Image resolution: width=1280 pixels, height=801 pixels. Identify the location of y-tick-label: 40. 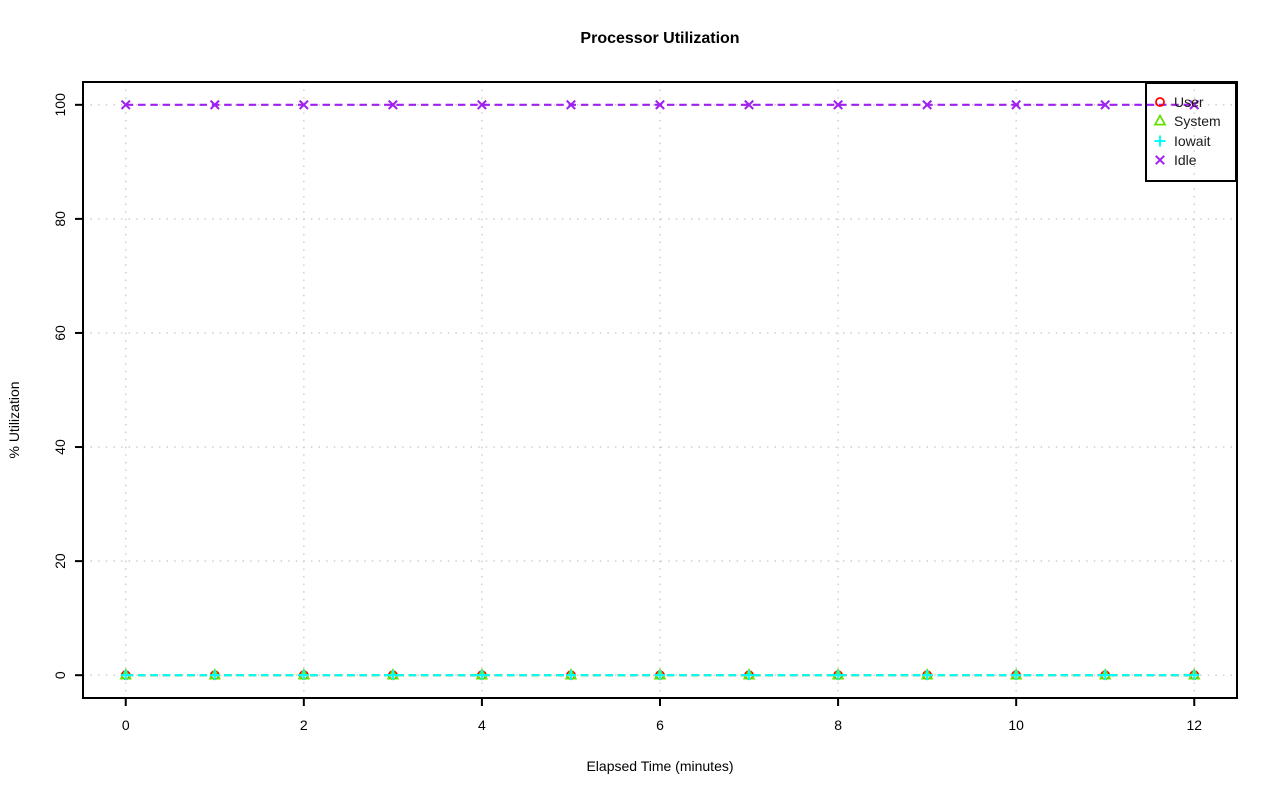
(60, 447).